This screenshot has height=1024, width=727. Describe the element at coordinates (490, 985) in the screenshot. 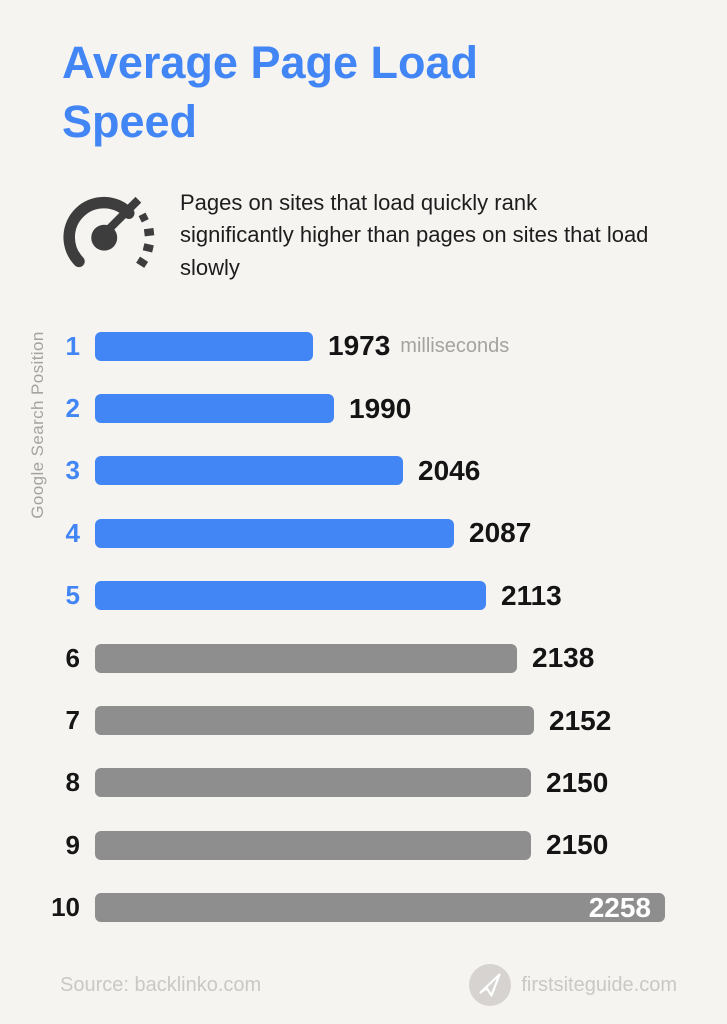

I see `paper-plane-icon` at that location.